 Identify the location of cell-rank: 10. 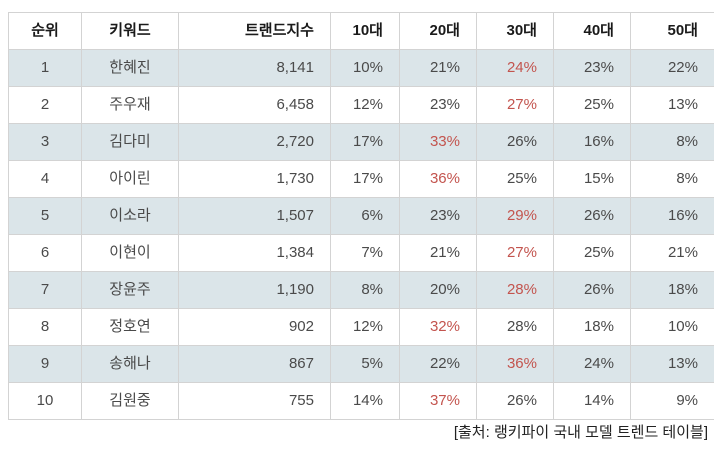
(45, 401).